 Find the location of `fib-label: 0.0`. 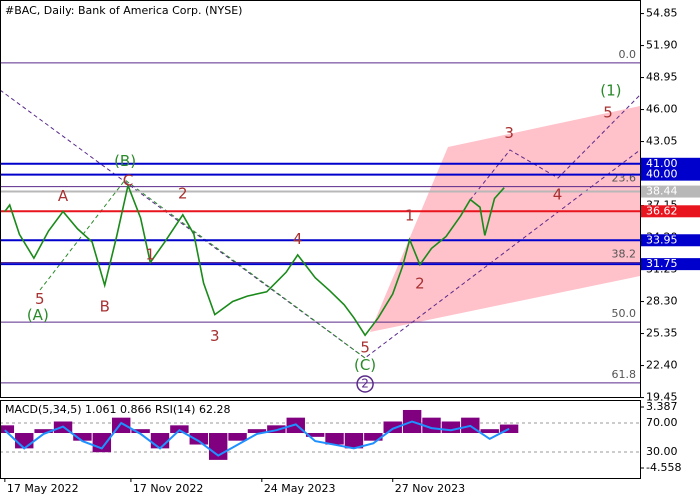

fib-label: 0.0 is located at coordinates (628, 54).